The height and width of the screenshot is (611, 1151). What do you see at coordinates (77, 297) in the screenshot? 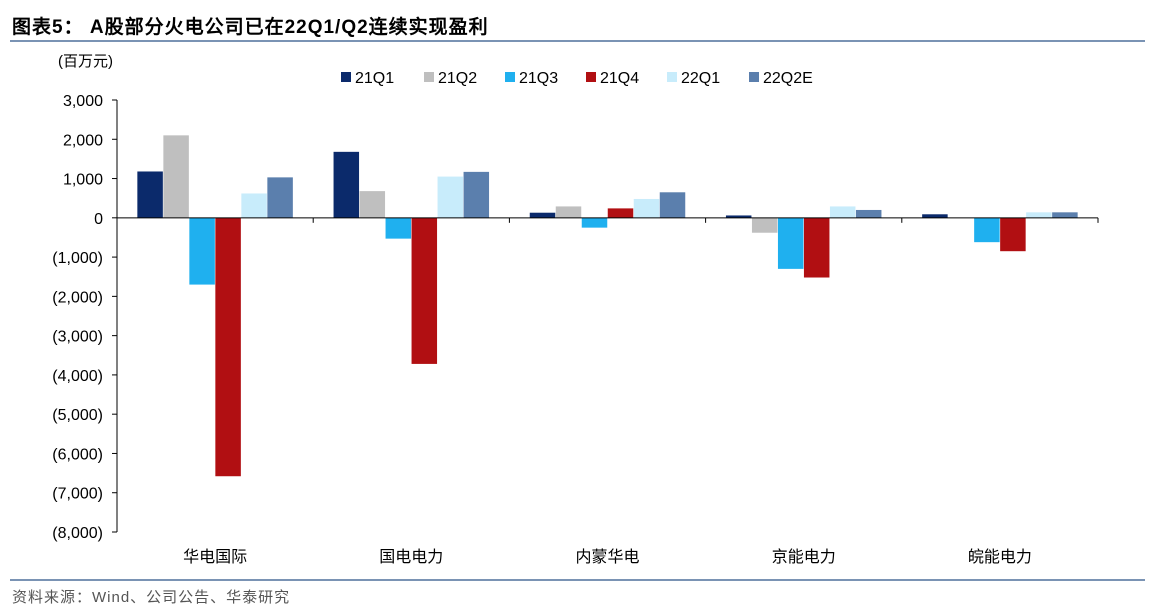
I see `y-tick-label: (2,000)` at bounding box center [77, 297].